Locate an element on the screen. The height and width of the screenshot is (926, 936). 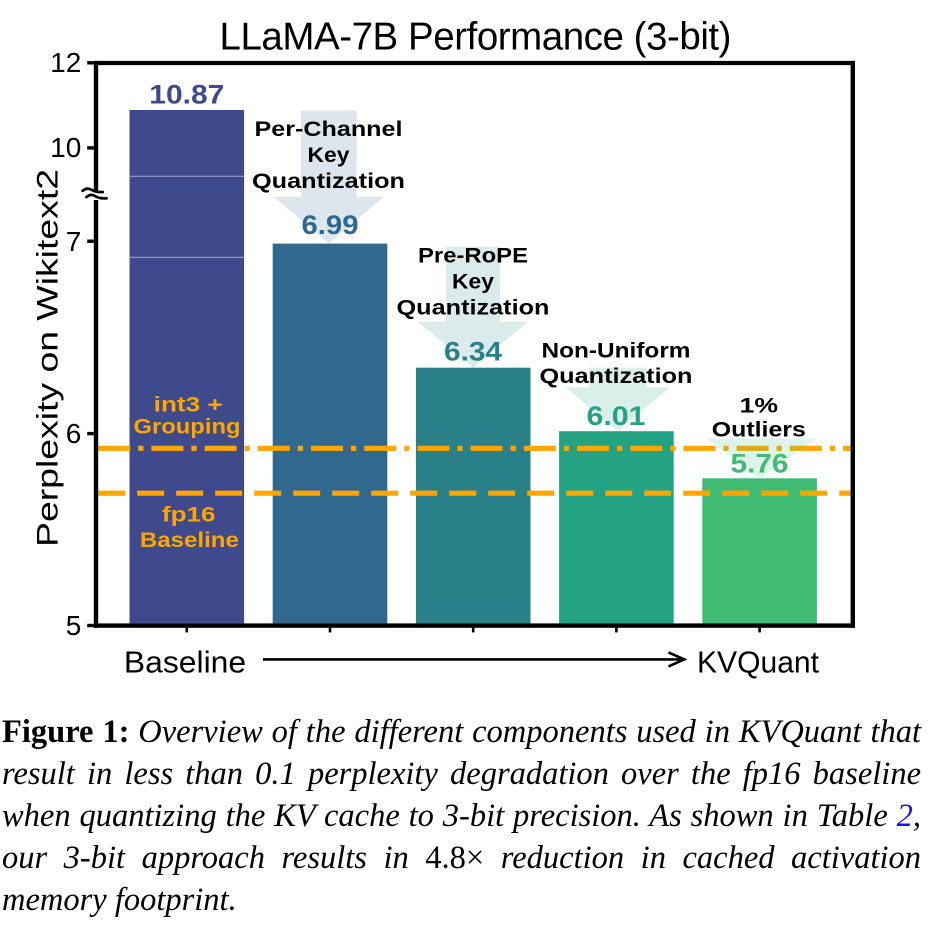
svg-text: Non-Uniform is located at coordinates (616, 350).